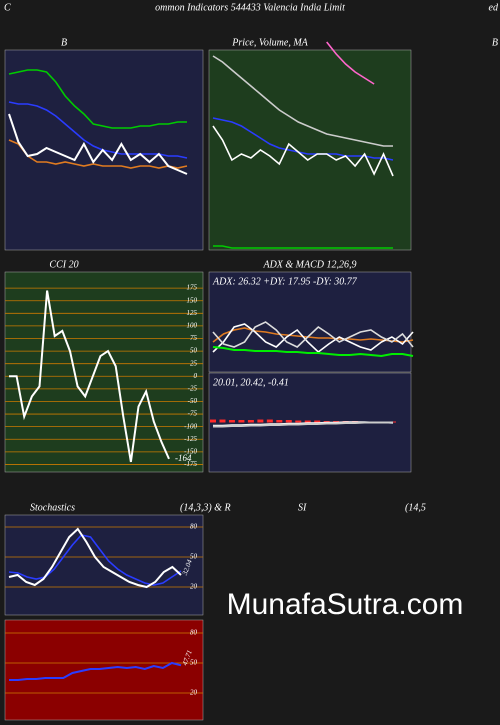  I want to click on y-tick-label: -175, so click(190, 464).